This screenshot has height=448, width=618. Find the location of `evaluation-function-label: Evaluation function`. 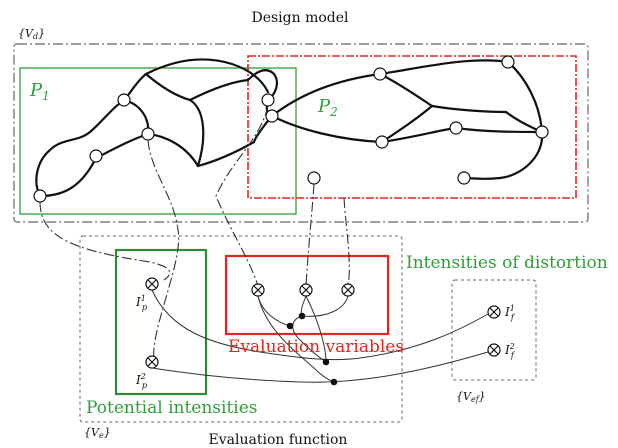

evaluation-function-label: Evaluation function is located at coordinates (278, 440).